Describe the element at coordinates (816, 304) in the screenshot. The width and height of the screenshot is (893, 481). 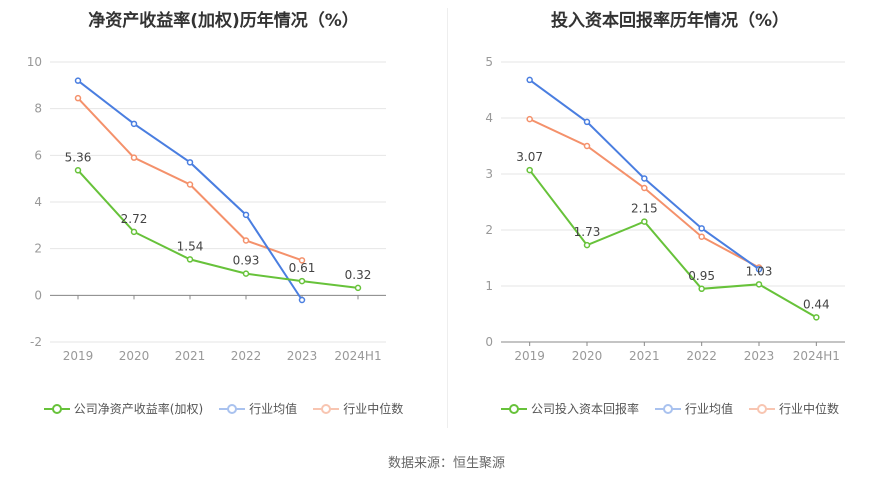
I see `data-label: 0.44` at that location.